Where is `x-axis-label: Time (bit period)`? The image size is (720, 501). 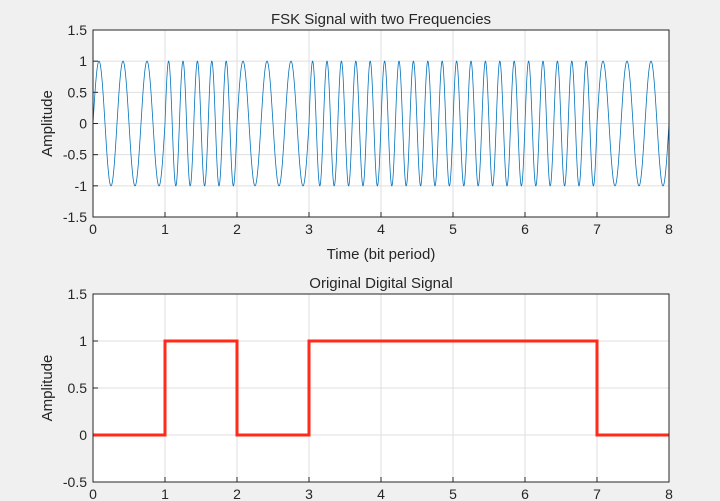 x-axis-label: Time (bit period) is located at coordinates (381, 254).